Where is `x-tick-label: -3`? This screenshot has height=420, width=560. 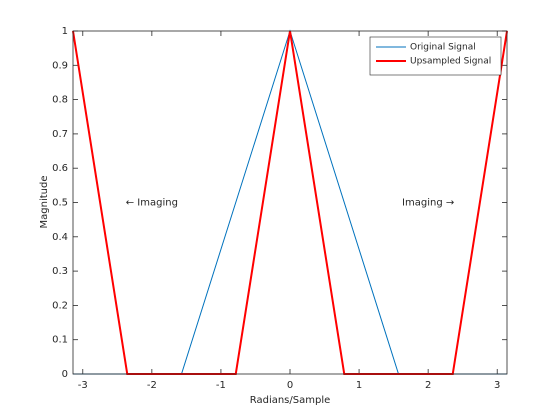 x-tick-label: -3 is located at coordinates (83, 385).